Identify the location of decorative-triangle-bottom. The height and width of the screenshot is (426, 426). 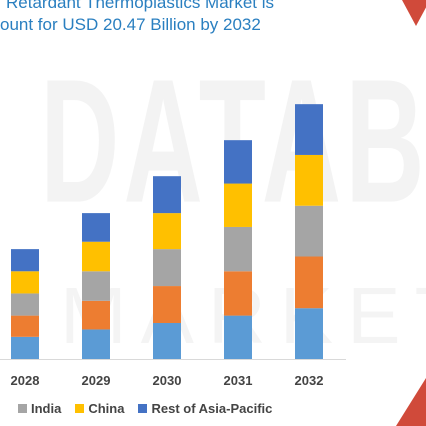
(411, 402).